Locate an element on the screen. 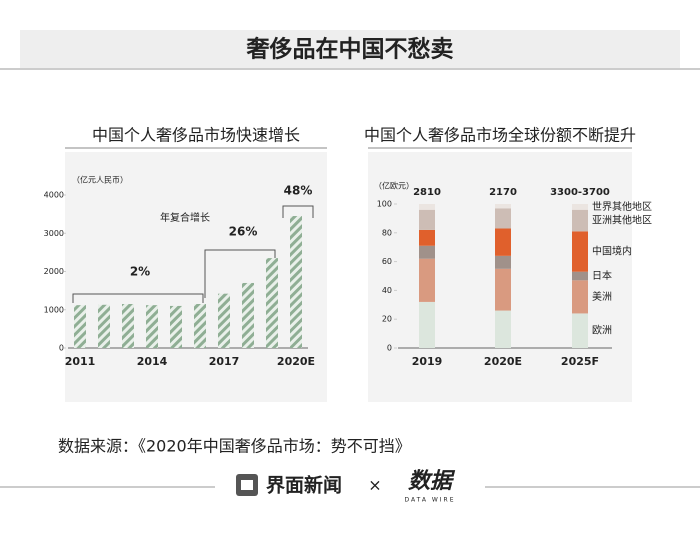  legend-label: 日本 is located at coordinates (602, 275).